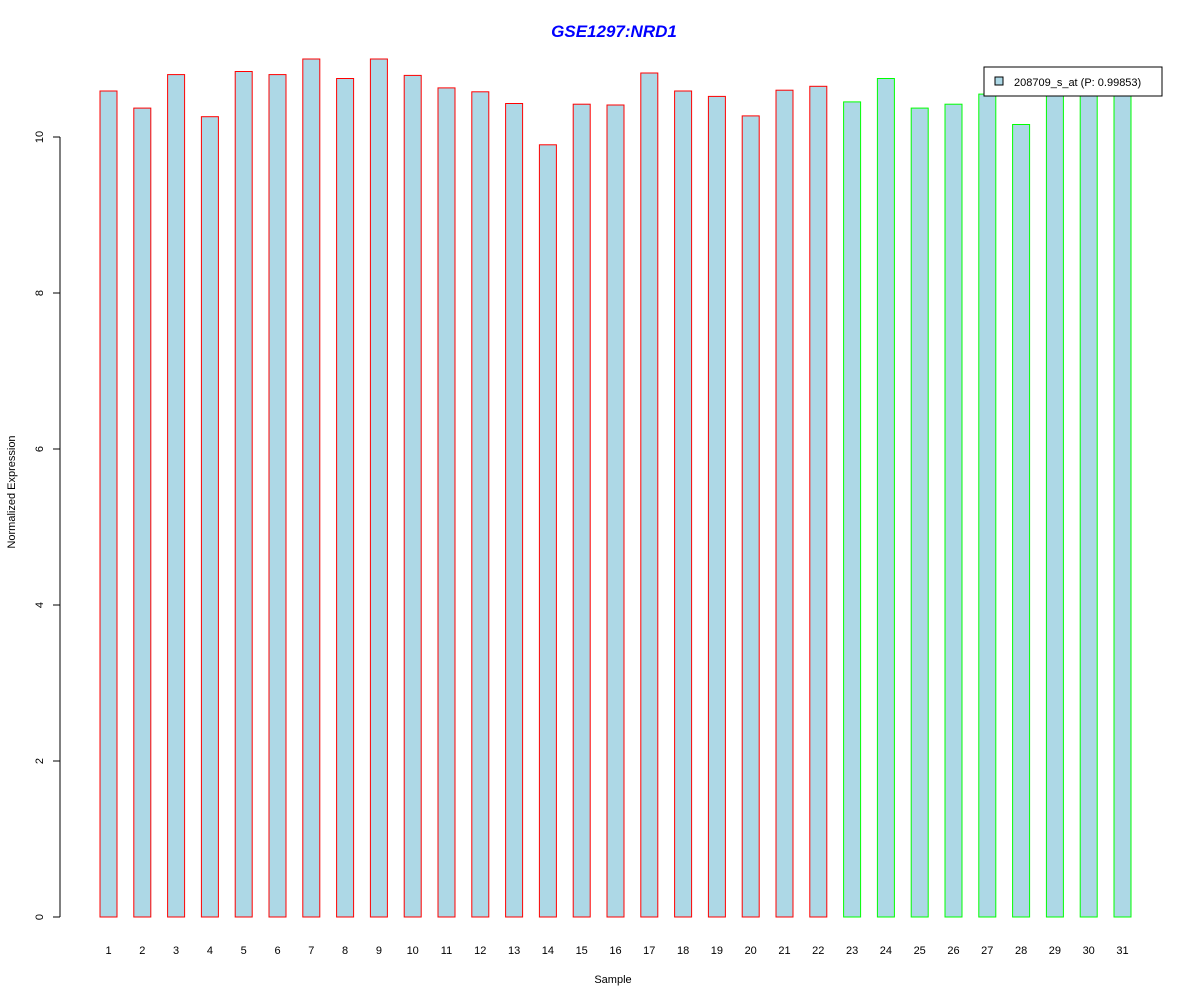 The width and height of the screenshot is (1200, 1000). Describe the element at coordinates (345, 951) in the screenshot. I see `x-tick-label: 8` at that location.